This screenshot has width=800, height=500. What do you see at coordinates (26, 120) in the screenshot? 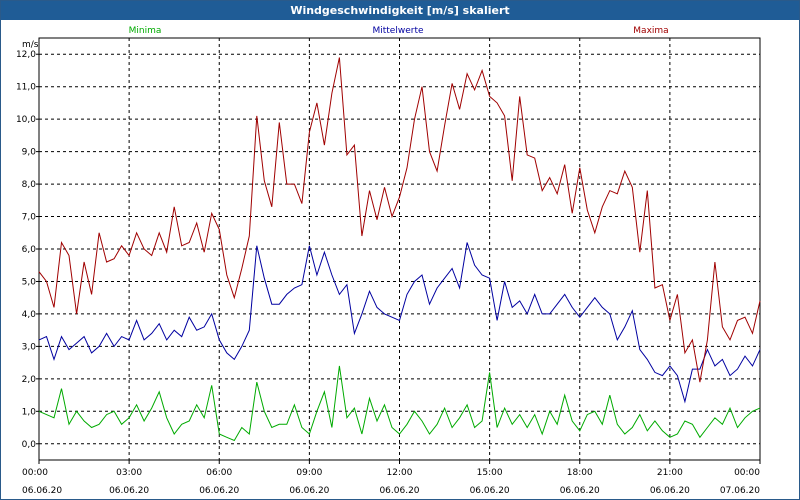
I see `y-tick-label: 10,0` at bounding box center [26, 120].